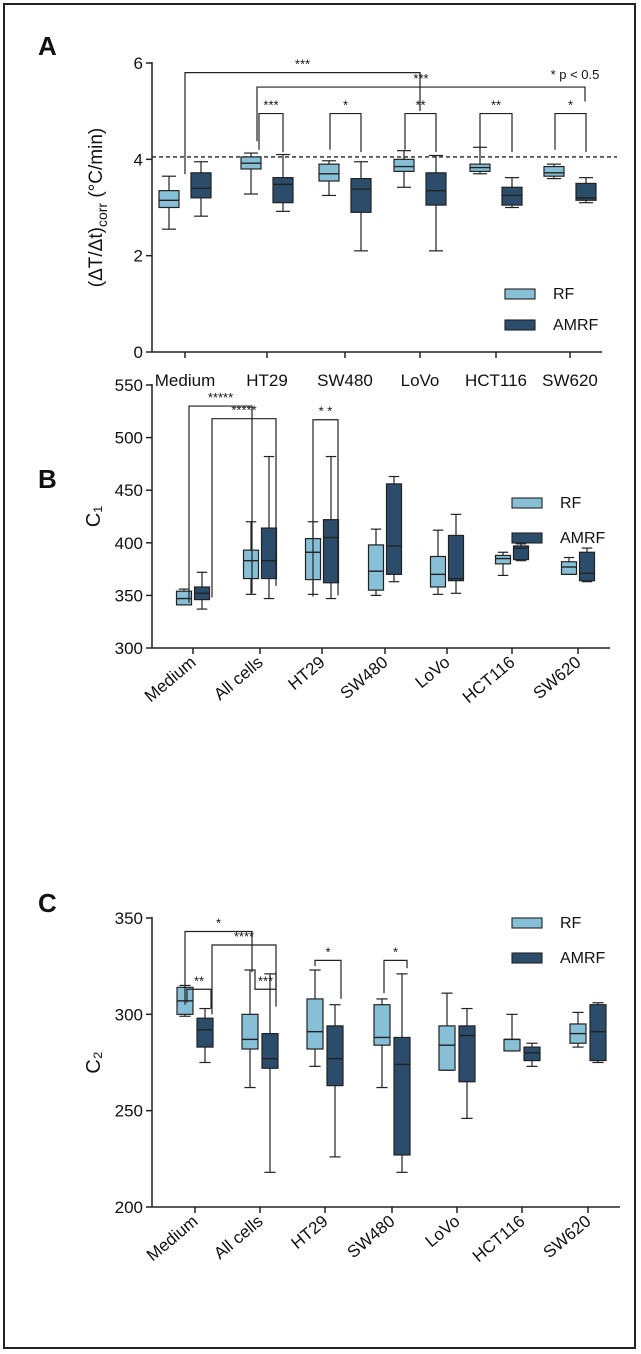 The width and height of the screenshot is (641, 1354). I want to click on panel-c-x-tick-label: HCT116, so click(499, 1239).